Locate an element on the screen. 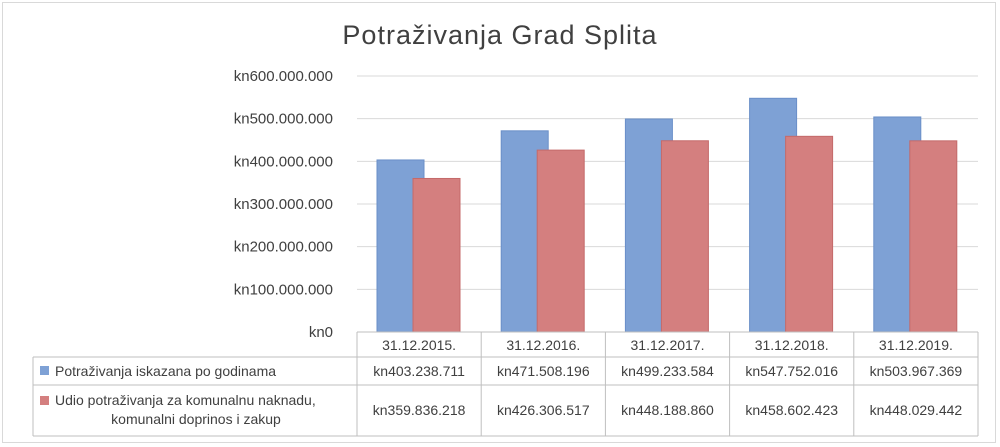 The height and width of the screenshot is (447, 1000). data-label-series-2: kn359.836.218 is located at coordinates (419, 410).